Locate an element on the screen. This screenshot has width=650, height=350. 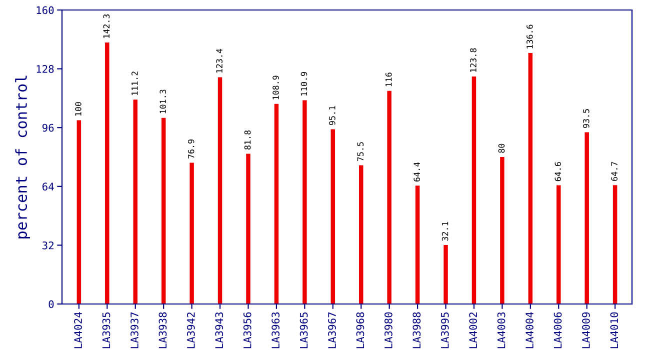
data-label: 136.6 is located at coordinates (529, 36).